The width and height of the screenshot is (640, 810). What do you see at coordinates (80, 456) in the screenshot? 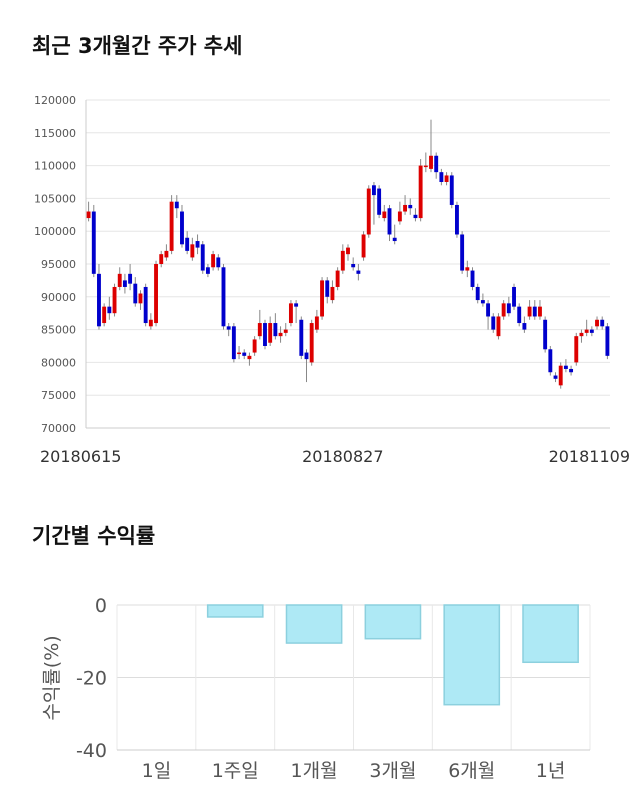
I see `x-tick-label: 20180615` at bounding box center [80, 456].